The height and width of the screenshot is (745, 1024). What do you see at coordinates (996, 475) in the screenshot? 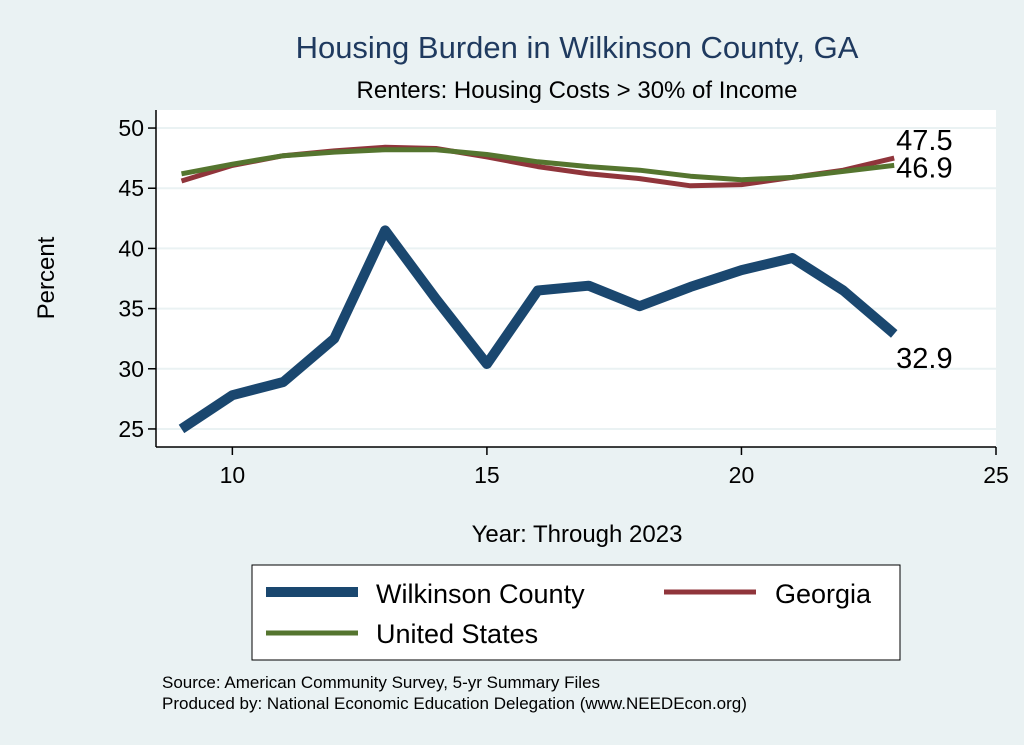
I see `x-tick-label-25: 25` at bounding box center [996, 475].